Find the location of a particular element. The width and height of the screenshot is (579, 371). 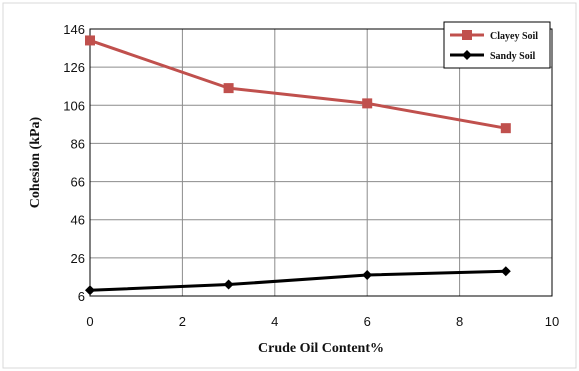

x-axis-title: Crude Oil Content% is located at coordinates (321, 348).